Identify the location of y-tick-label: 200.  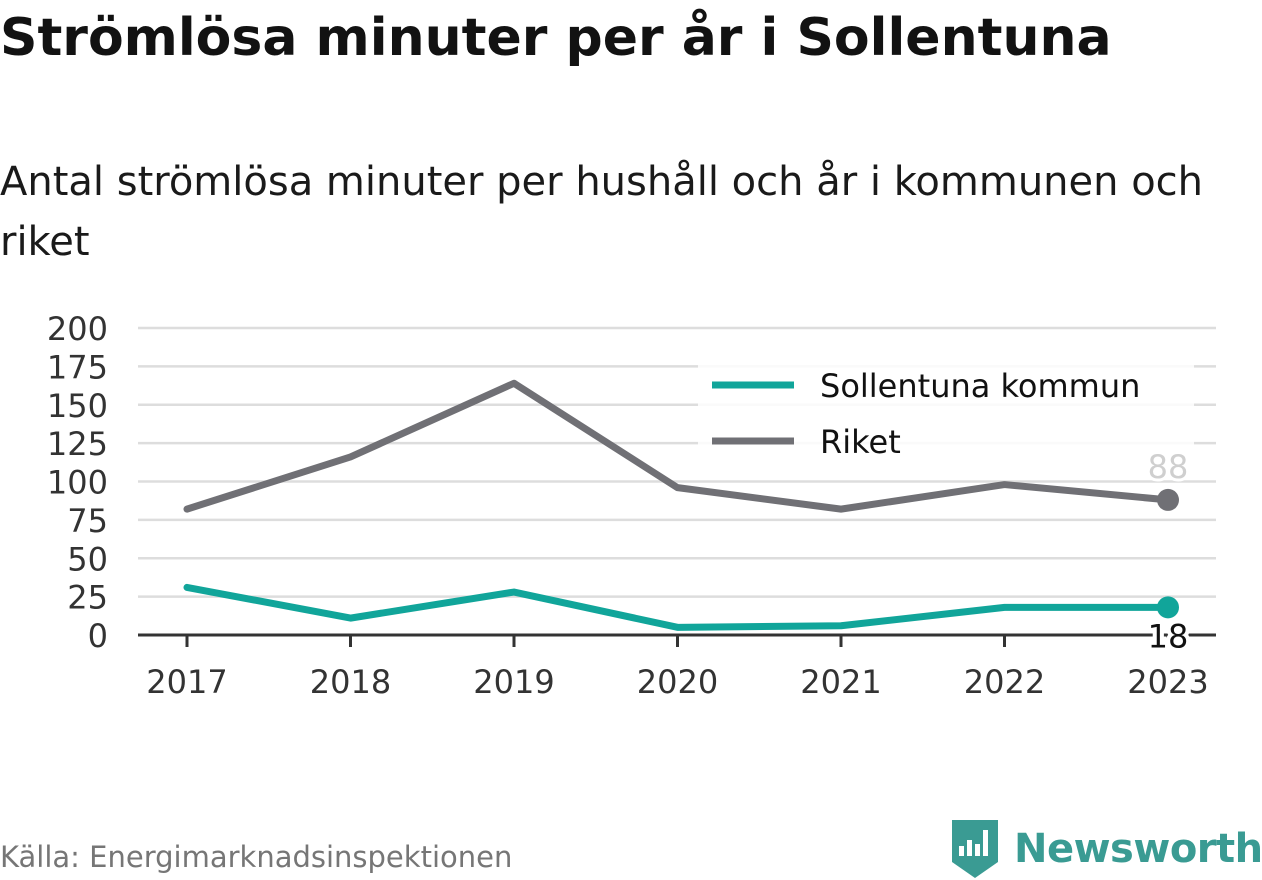
(77, 329).